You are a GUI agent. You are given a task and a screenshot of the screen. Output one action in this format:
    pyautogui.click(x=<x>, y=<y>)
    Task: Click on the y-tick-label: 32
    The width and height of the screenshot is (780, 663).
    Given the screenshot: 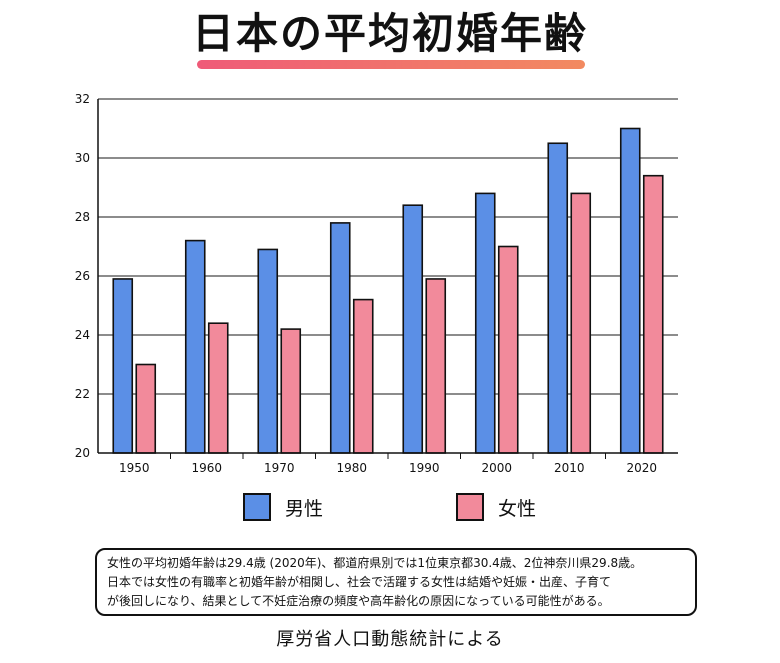 What is the action you would take?
    pyautogui.click(x=82, y=99)
    